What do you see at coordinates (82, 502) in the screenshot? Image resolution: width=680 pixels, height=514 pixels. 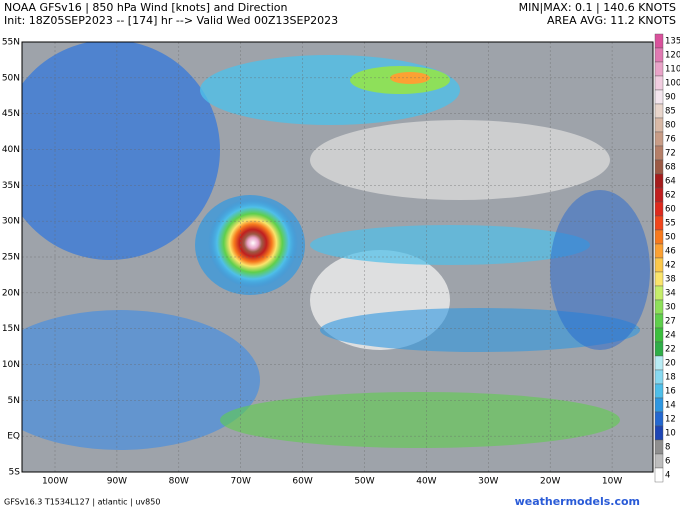 I see `model-info: GFSv16.3 T1534L127 | atlantic | uv850` at bounding box center [82, 502].